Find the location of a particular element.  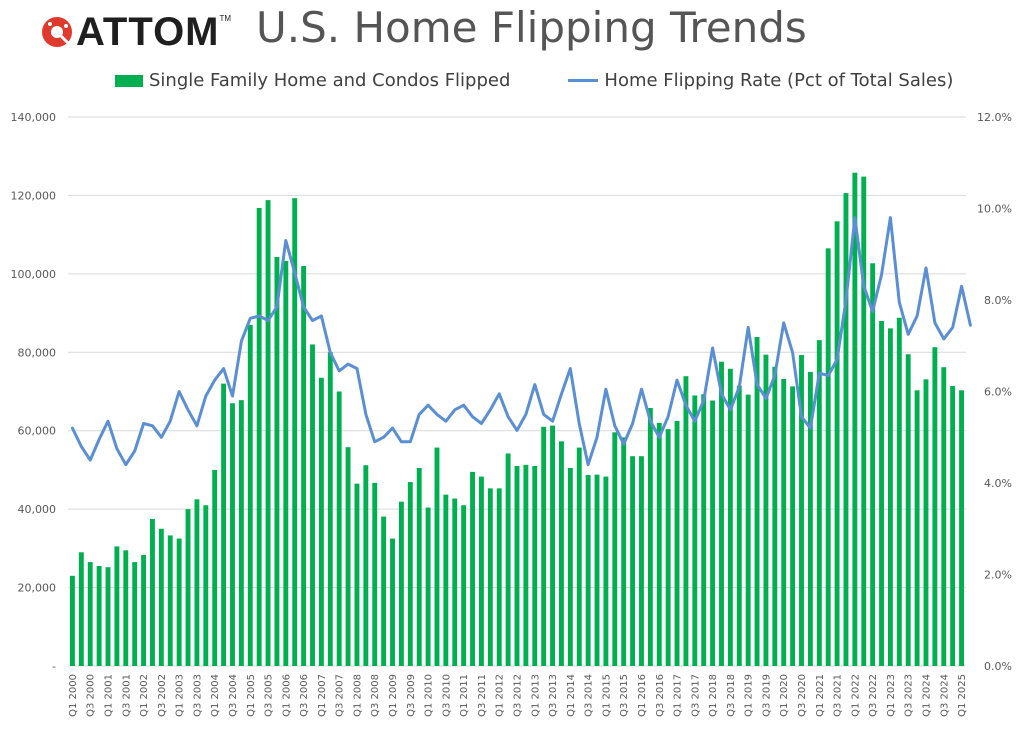

x-tick-label: Q3 2018 is located at coordinates (731, 695).